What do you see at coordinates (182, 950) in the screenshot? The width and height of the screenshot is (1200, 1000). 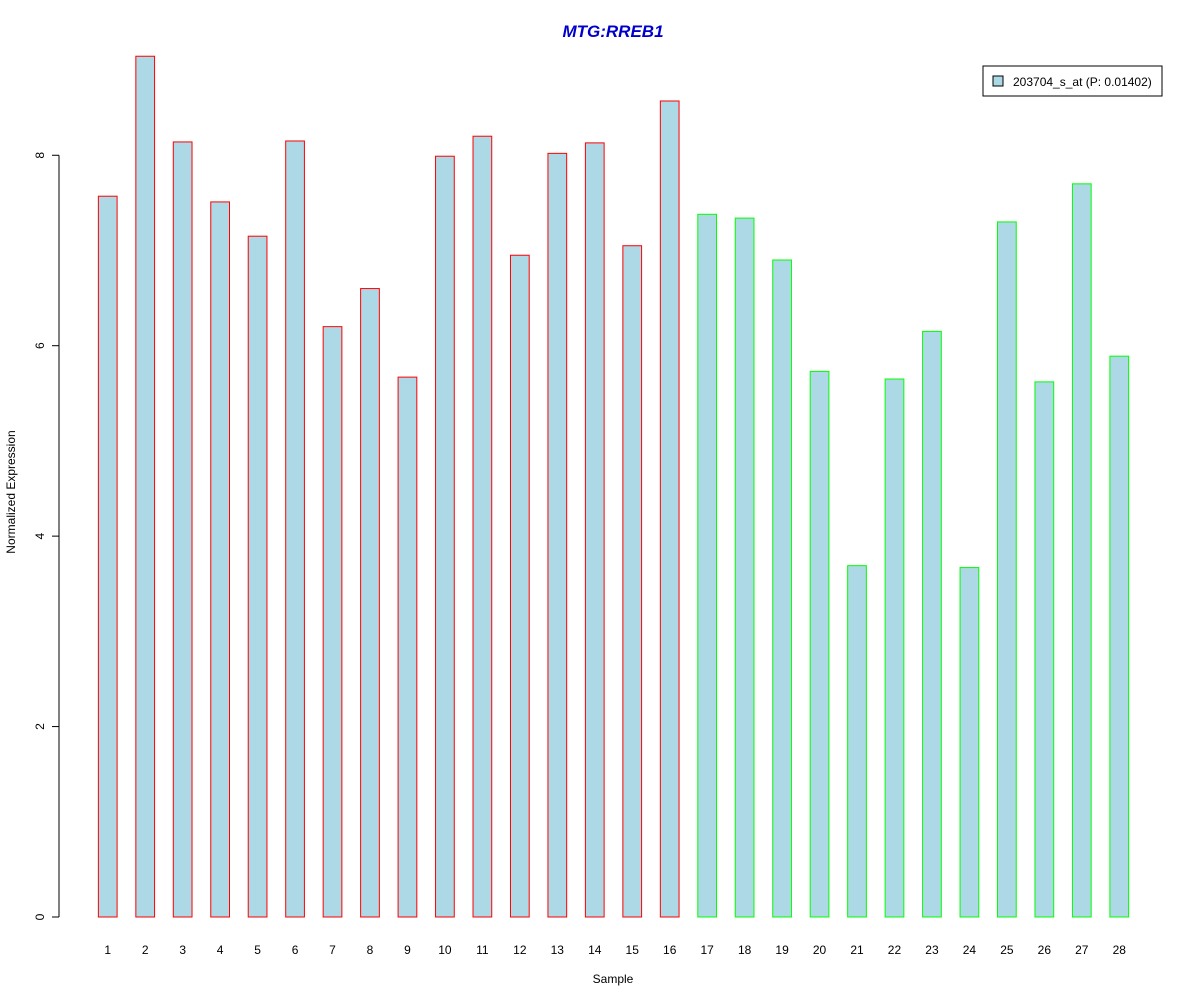 I see `x-tick-label: 3` at bounding box center [182, 950].